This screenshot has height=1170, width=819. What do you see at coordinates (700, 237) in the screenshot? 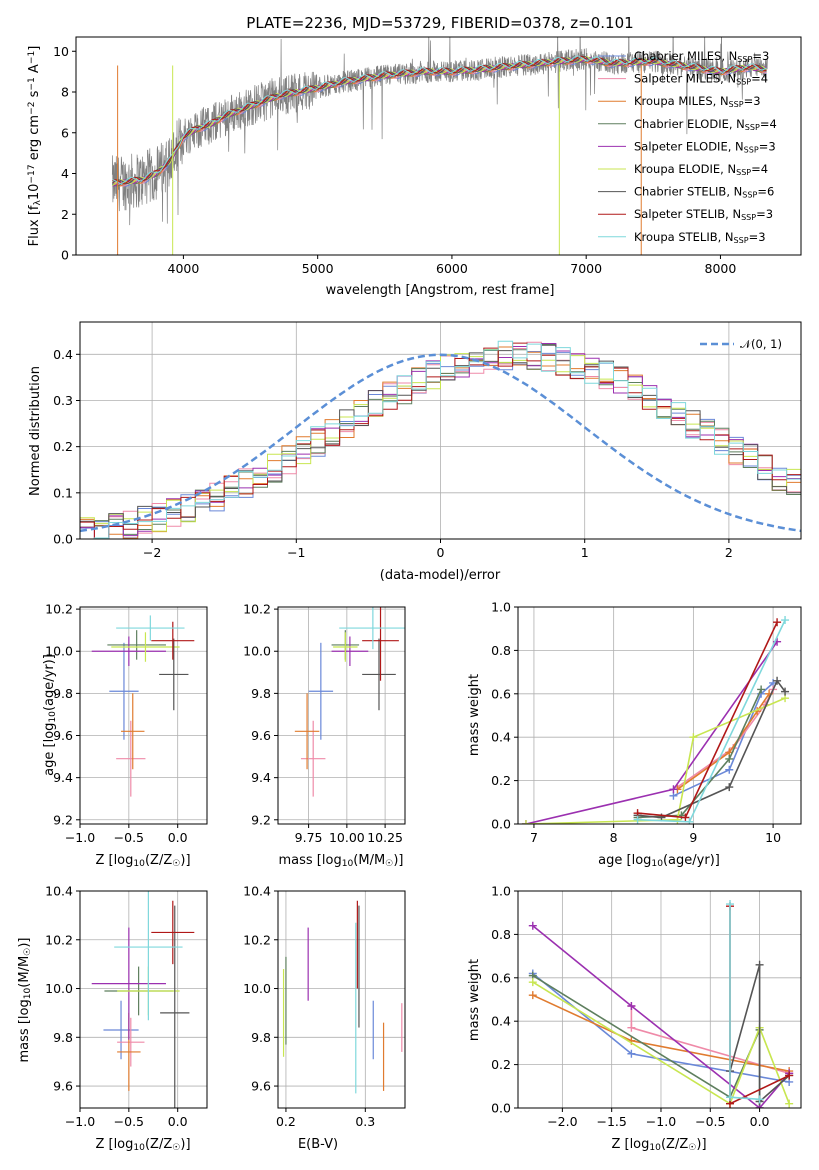
I see `legend-label: Kroupa STELIB, NSSP=3` at bounding box center [700, 237].